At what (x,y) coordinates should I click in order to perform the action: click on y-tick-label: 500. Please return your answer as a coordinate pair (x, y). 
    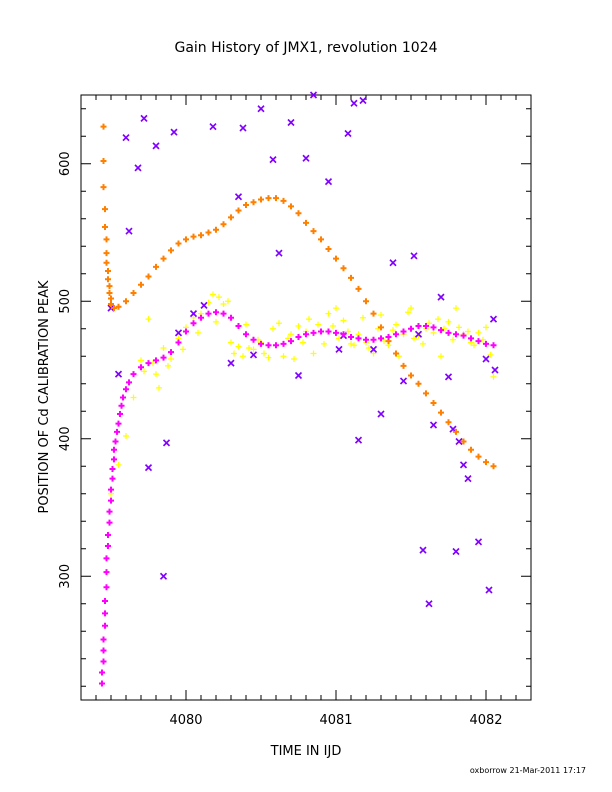
    Looking at the image, I should click on (65, 301).